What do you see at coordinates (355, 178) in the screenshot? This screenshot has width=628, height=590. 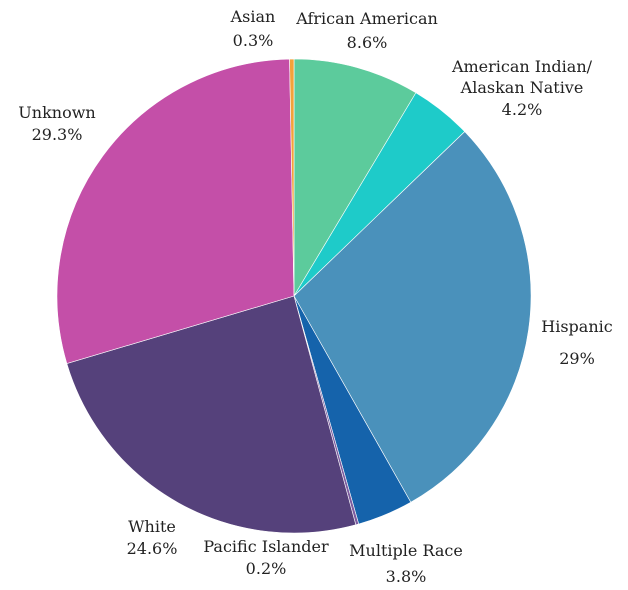 I see `pie-slice-african-american` at bounding box center [355, 178].